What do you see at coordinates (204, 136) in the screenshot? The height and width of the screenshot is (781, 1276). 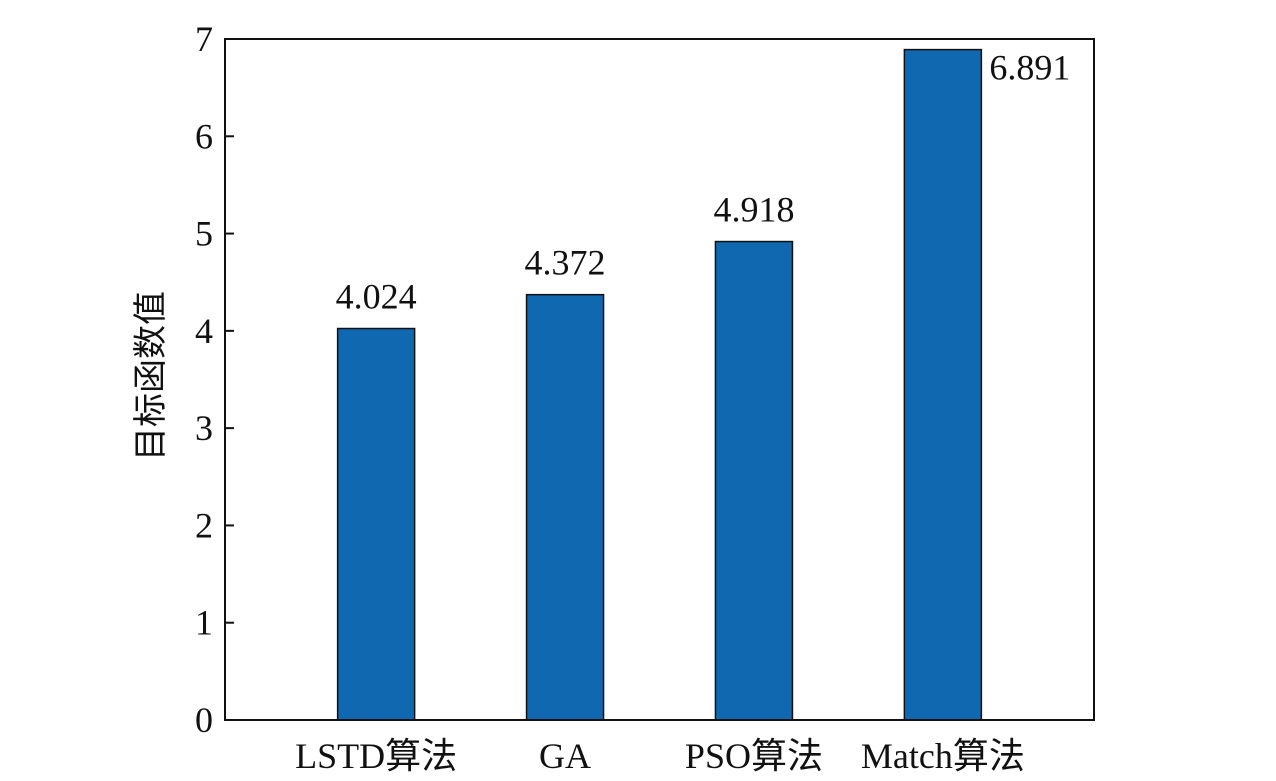 I see `y-tick-label: 6` at bounding box center [204, 136].